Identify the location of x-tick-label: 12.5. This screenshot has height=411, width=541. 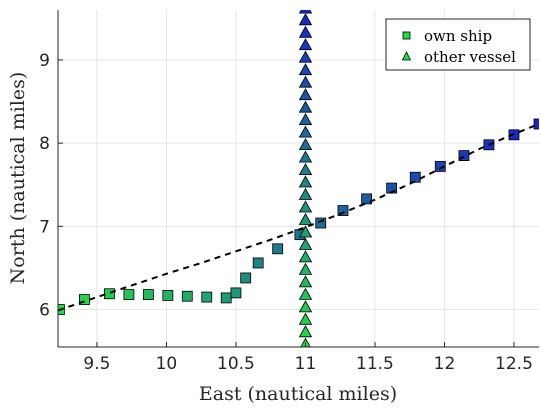
(514, 364).